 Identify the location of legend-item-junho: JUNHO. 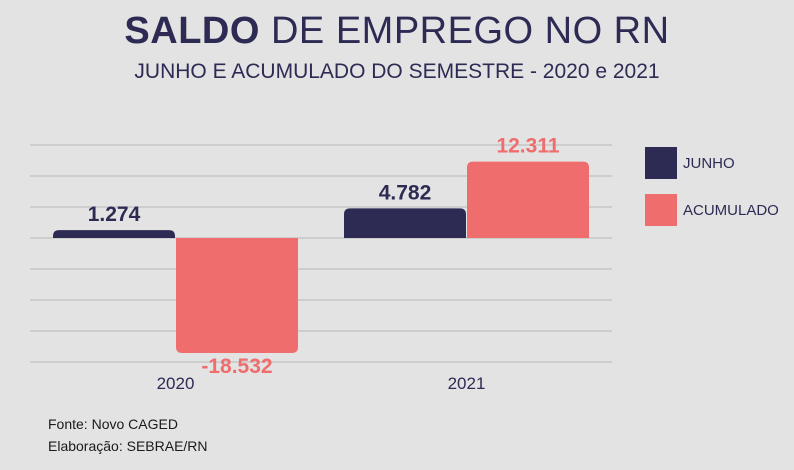
(690, 163).